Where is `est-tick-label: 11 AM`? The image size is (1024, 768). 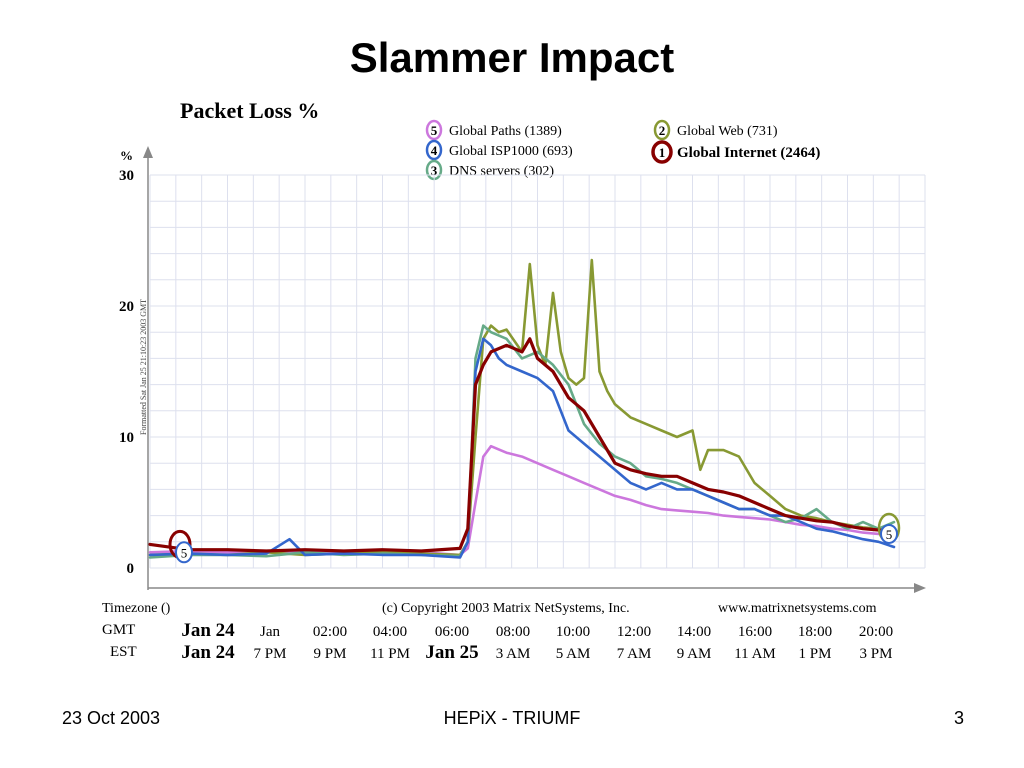 est-tick-label: 11 AM is located at coordinates (755, 654).